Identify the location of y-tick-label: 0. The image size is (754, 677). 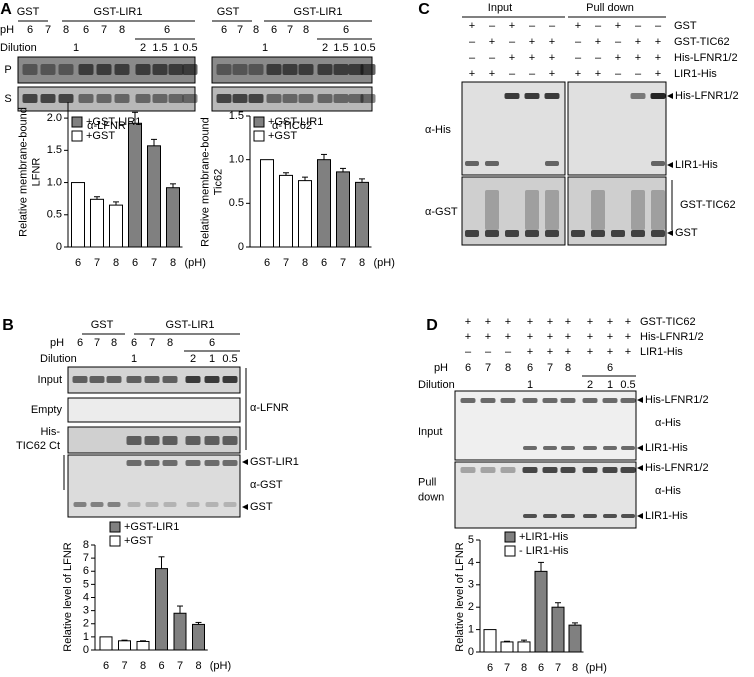
(471, 652).